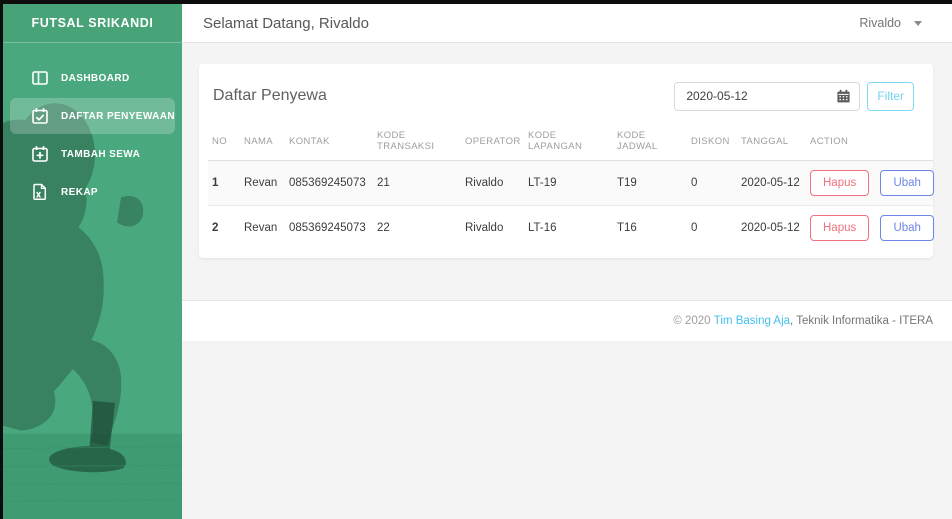 This screenshot has width=952, height=519. What do you see at coordinates (692, 321) in the screenshot?
I see `copyright-text: © 2020` at bounding box center [692, 321].